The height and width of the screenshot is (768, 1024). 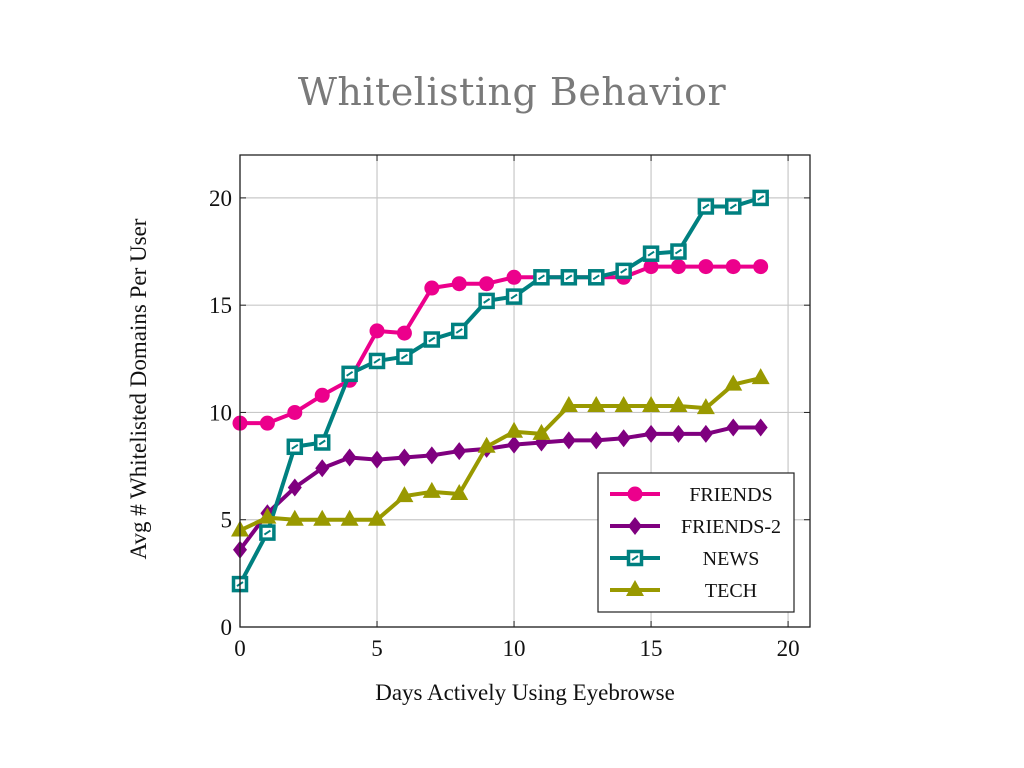 I want to click on legend-label: TECH, so click(x=731, y=591).